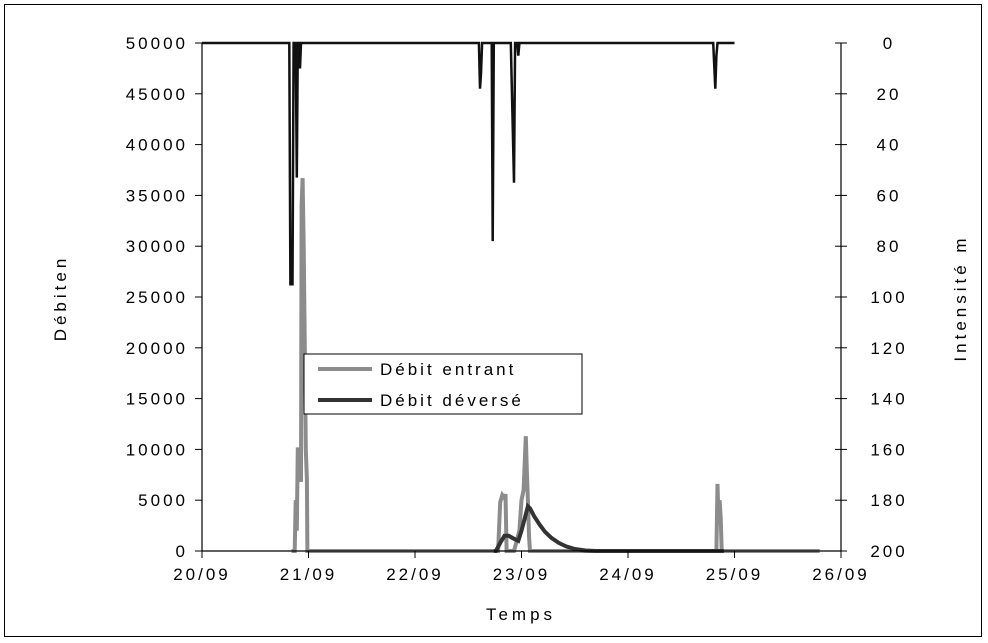 The image size is (988, 643). What do you see at coordinates (888, 297) in the screenshot?
I see `y-right-tick-label: 100` at bounding box center [888, 297].